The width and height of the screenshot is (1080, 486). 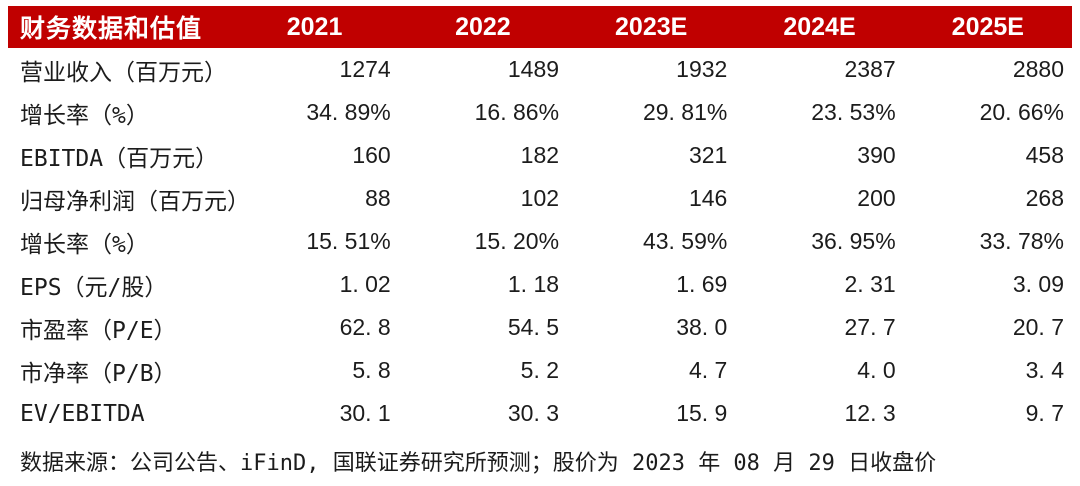 I want to click on cell-value: 15. 51%, so click(x=348, y=241).